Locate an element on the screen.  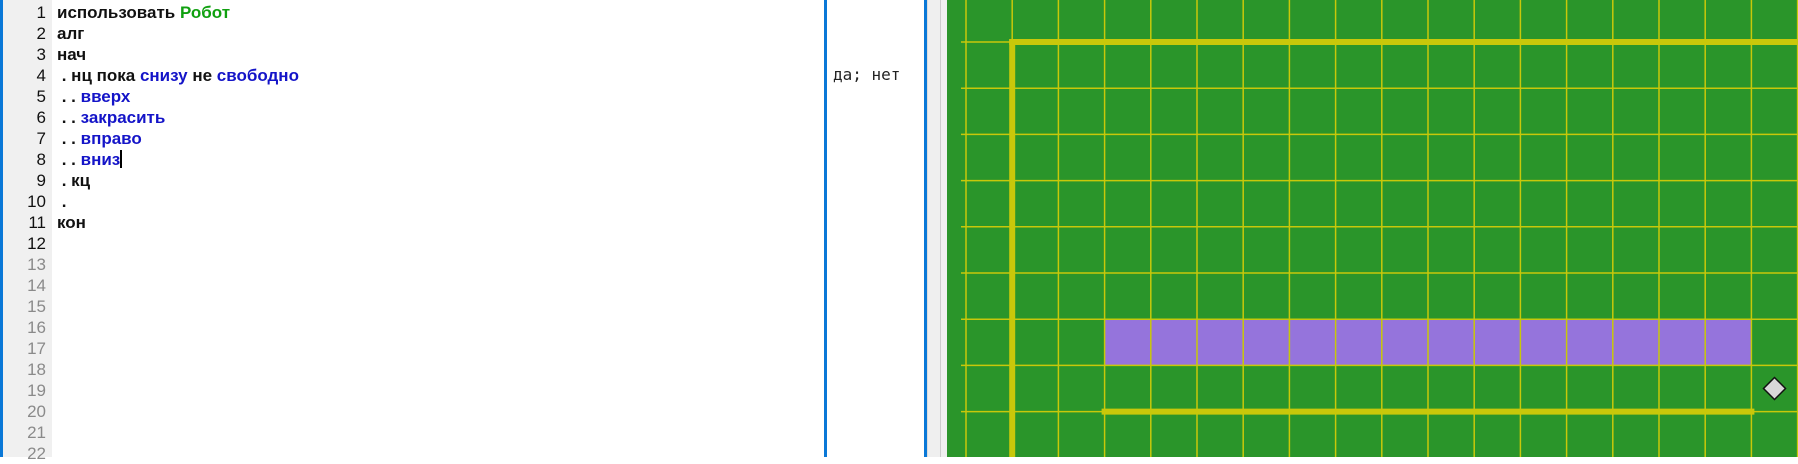
line-number: 21 is located at coordinates (36, 432).